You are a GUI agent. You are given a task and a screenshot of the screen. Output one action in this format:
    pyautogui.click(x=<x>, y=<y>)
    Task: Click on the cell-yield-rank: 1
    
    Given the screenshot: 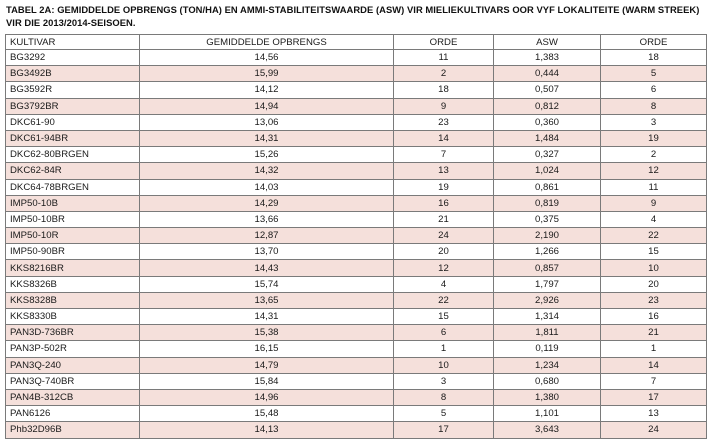 What is the action you would take?
    pyautogui.click(x=443, y=349)
    